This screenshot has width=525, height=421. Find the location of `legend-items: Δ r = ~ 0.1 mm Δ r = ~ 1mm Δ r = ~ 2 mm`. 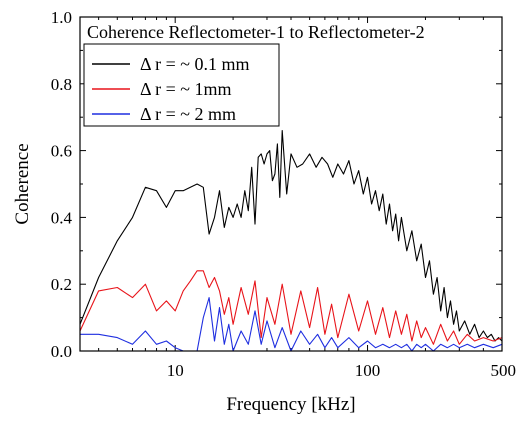

legend-items: Δ r = ~ 0.1 mm Δ r = ~ 1mm Δ r = ~ 2 mm is located at coordinates (170, 89).